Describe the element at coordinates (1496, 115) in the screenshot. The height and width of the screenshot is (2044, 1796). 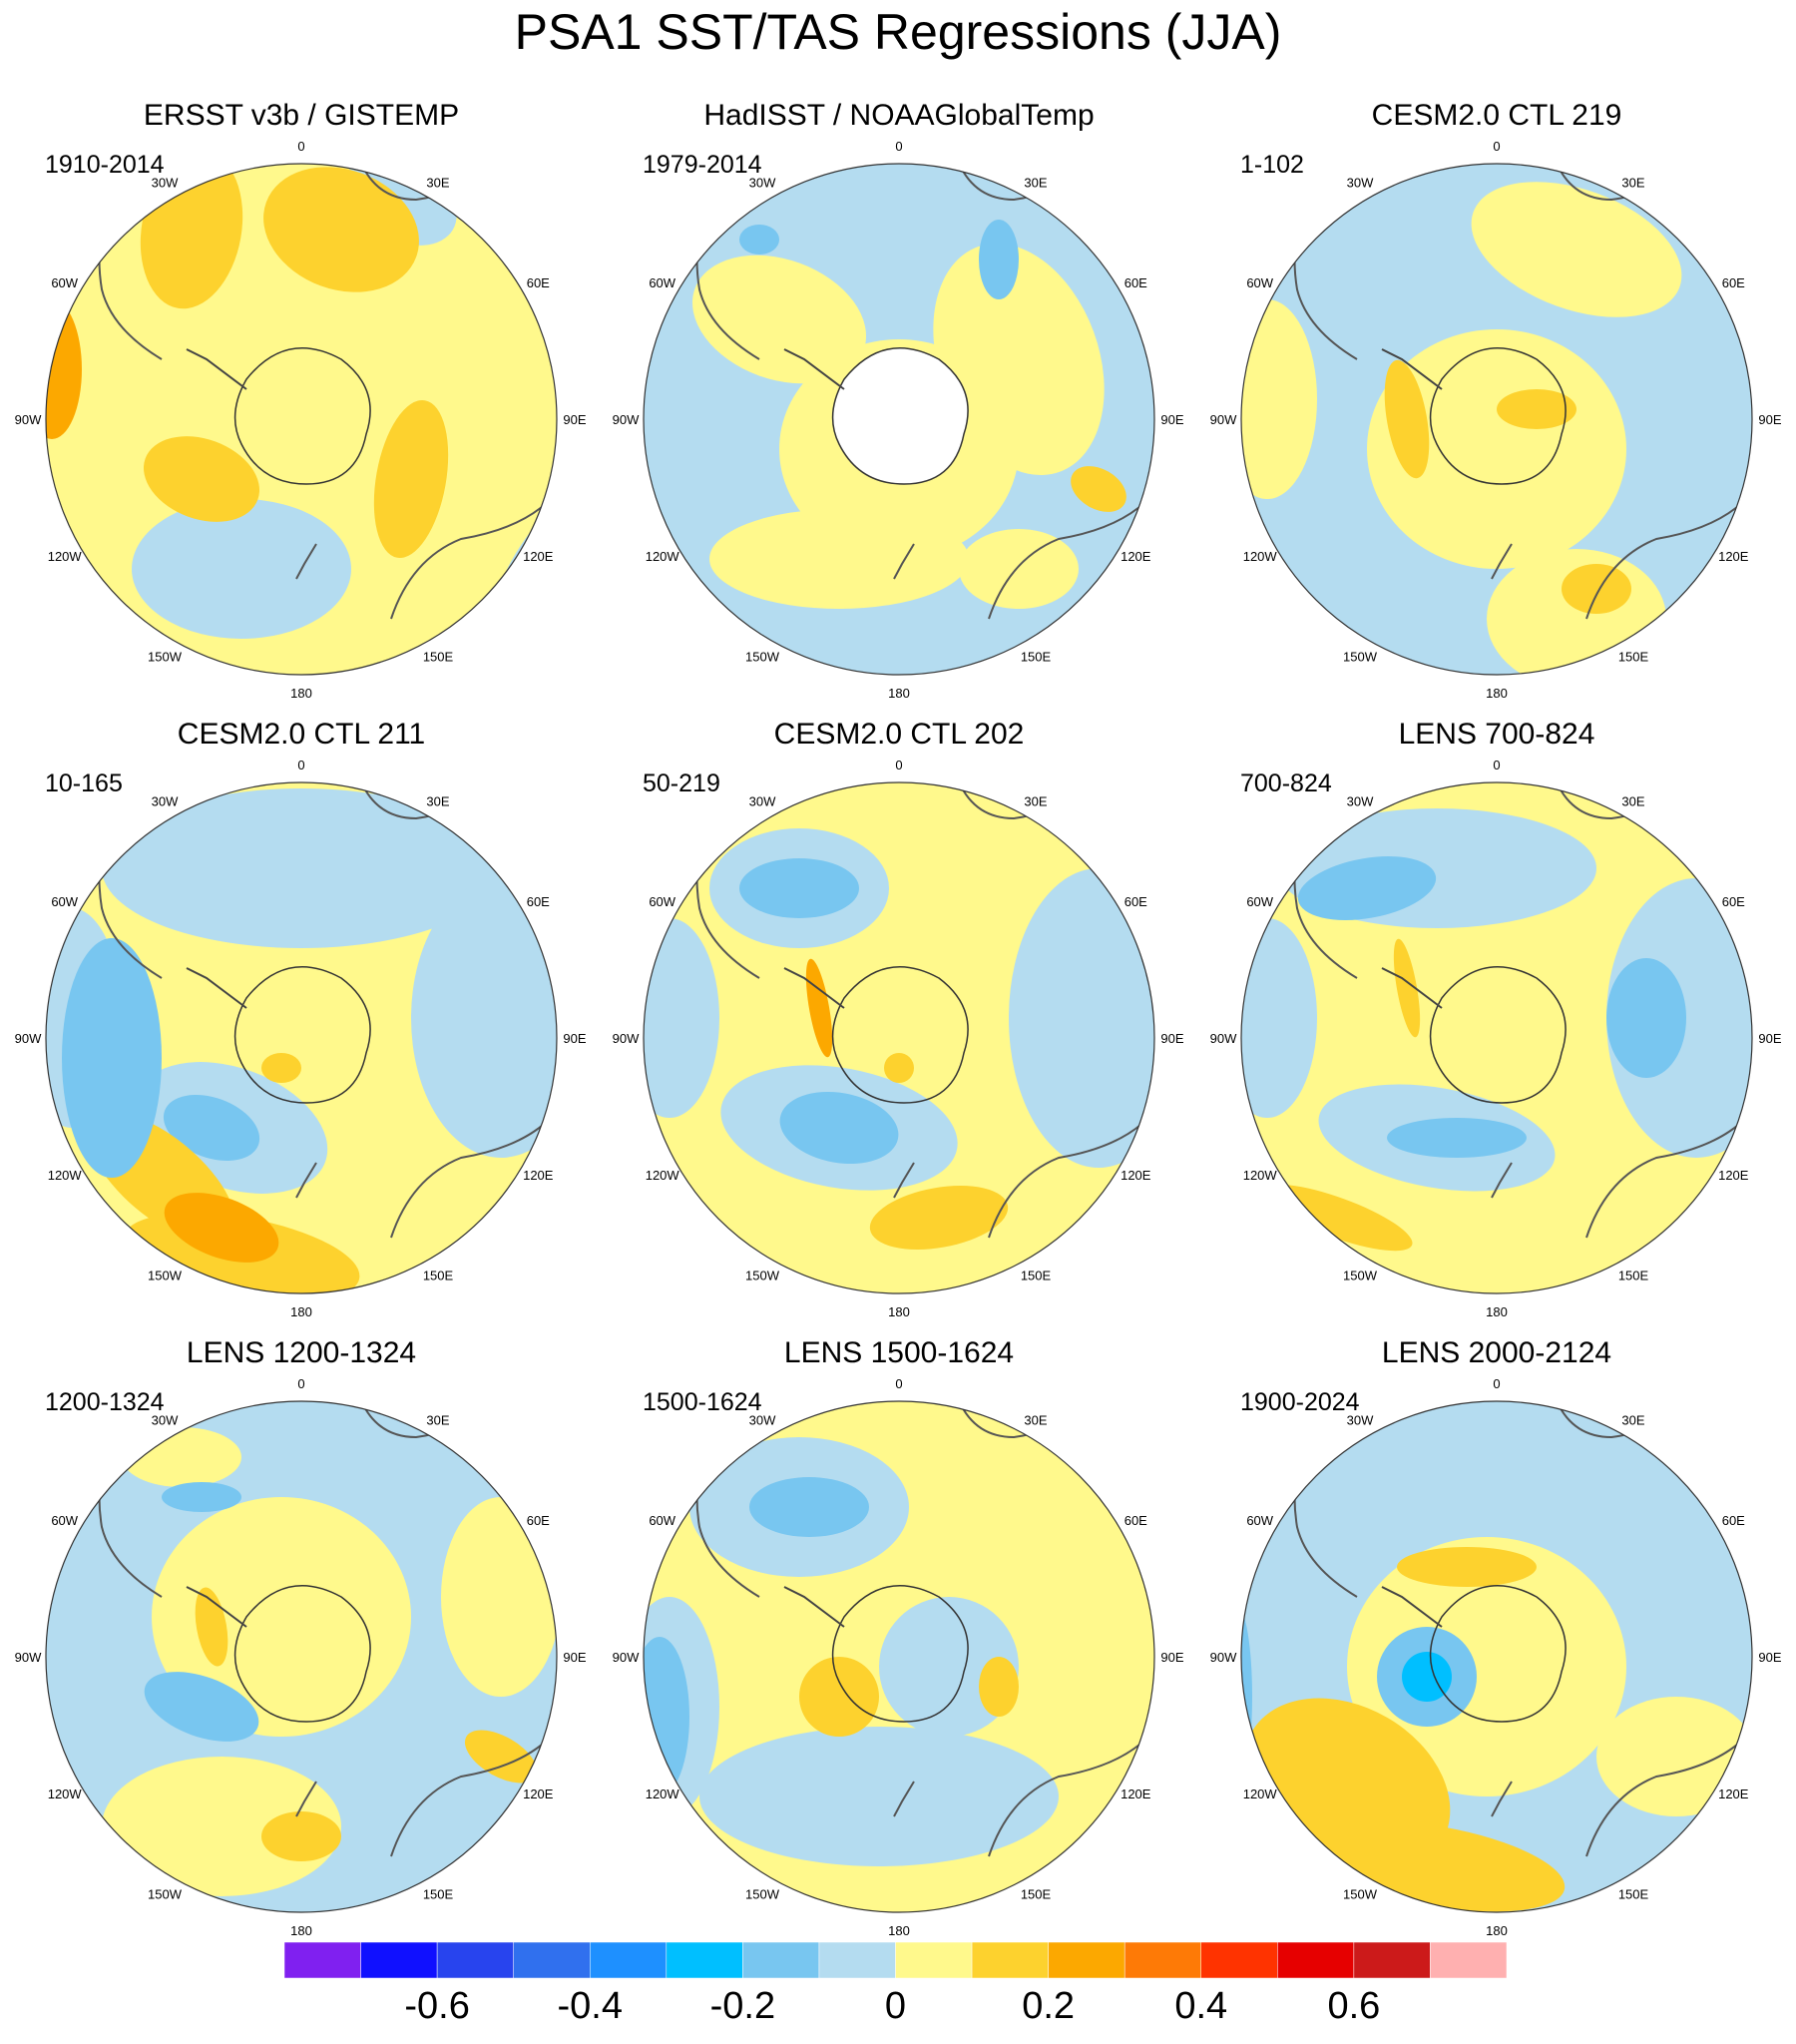
I see `panel-title: CESM2.0 CTL 219` at that location.